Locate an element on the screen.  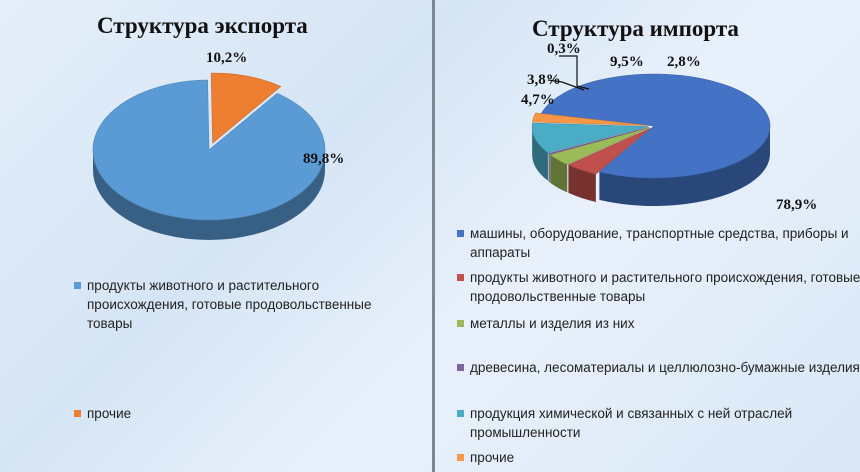
legend-item-2: прочие is located at coordinates (224, 413).